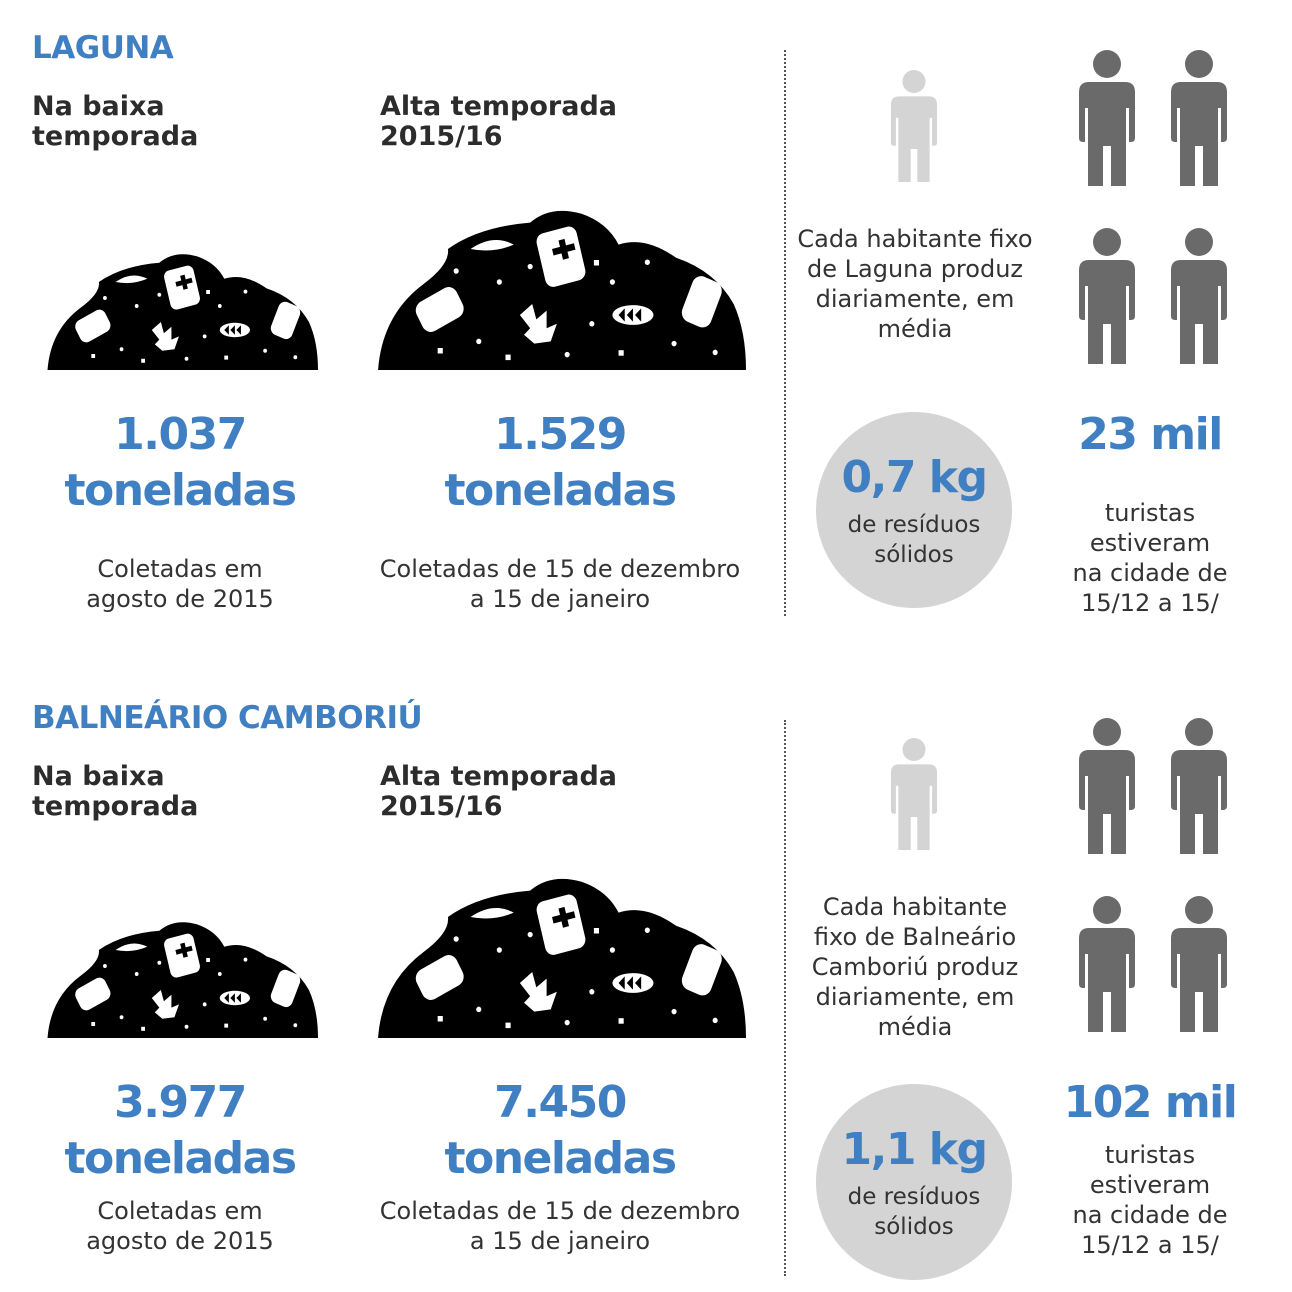  I want to click on low-season-value: 1.037, so click(180, 434).